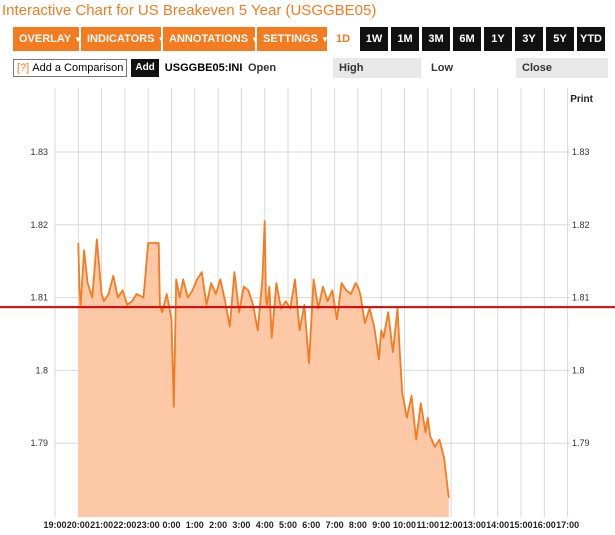 The width and height of the screenshot is (615, 535). I want to click on xtick-label: 16:00, so click(544, 525).